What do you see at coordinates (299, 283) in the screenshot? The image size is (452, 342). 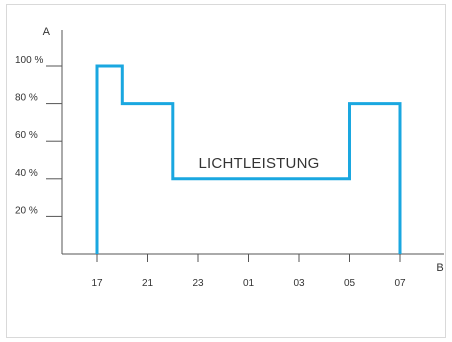 I see `x-tick-label: 03` at bounding box center [299, 283].